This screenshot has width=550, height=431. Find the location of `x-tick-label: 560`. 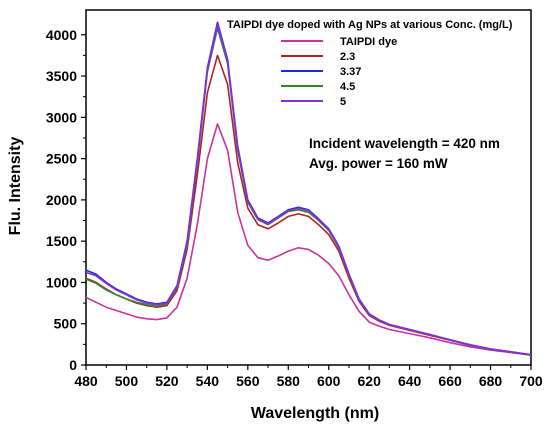

x-tick-label: 560 is located at coordinates (248, 381).